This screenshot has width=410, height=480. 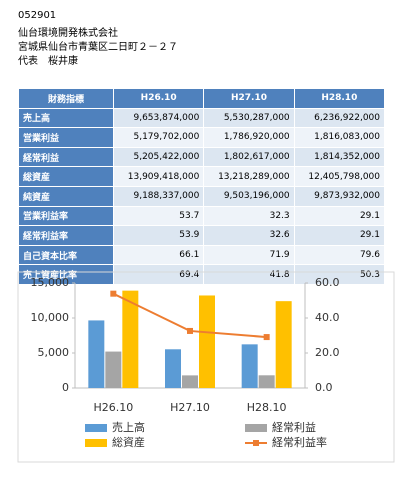 I want to click on legend-marker, so click(x=256, y=443).